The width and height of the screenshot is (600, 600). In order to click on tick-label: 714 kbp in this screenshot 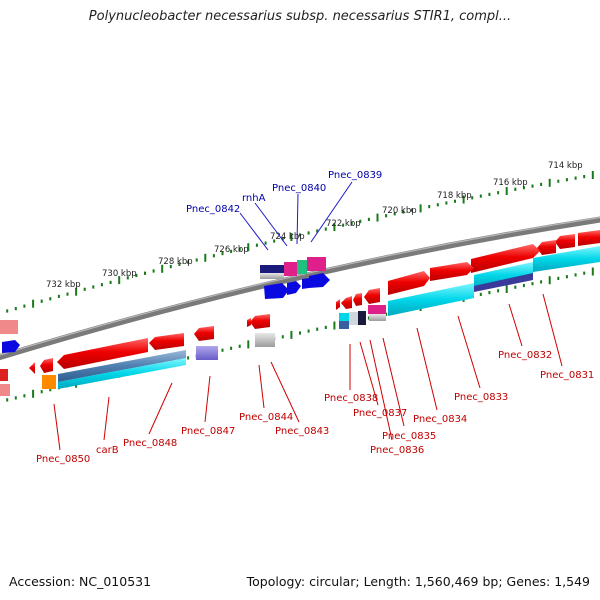, I will do `click(565, 166)`.